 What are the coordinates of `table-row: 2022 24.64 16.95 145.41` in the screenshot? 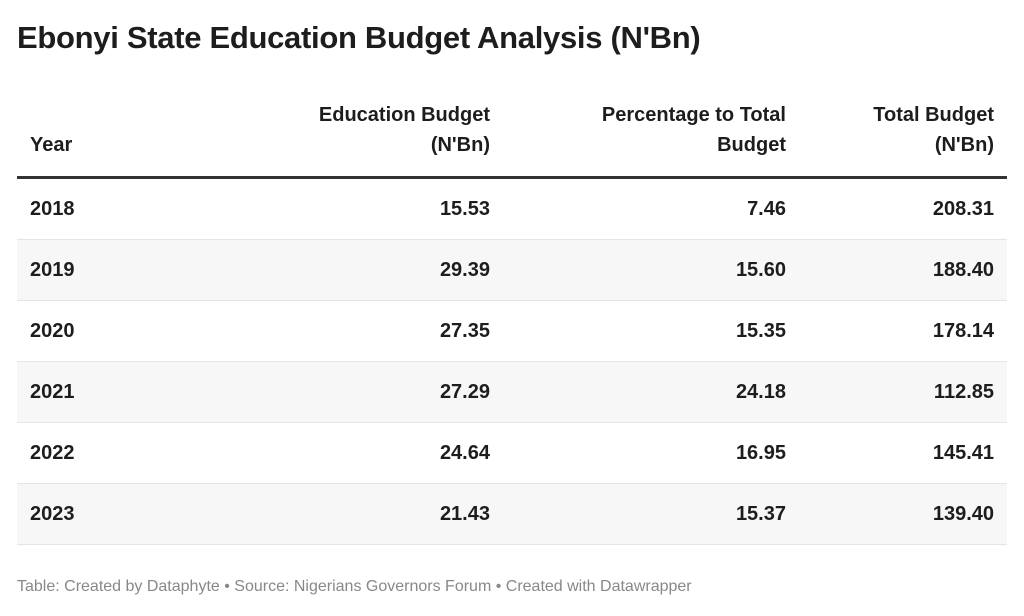 It's located at (512, 453).